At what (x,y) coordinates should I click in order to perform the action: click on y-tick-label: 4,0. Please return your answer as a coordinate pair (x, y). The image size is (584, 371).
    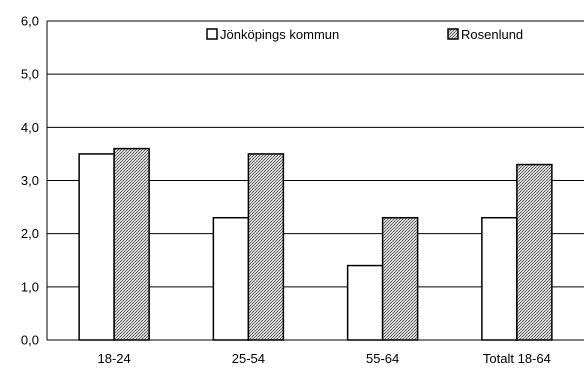
    Looking at the image, I should click on (30, 127).